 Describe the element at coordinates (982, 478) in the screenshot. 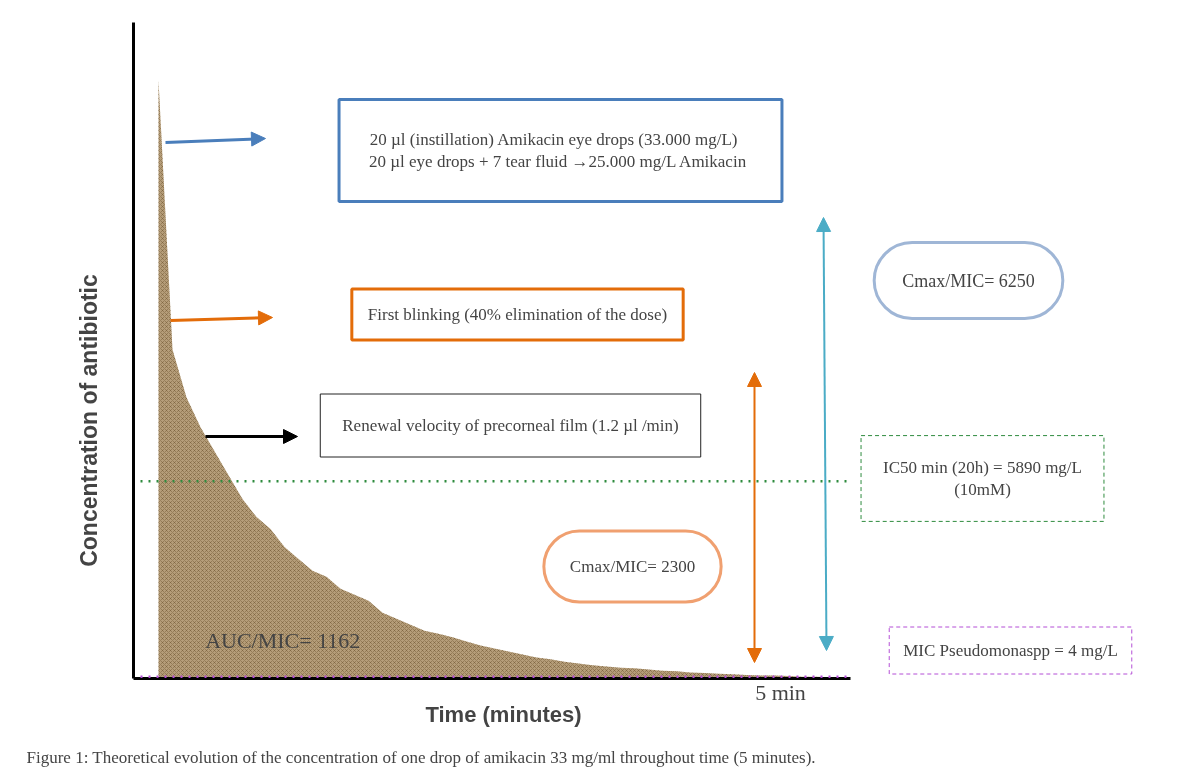

I see `text: IC50 min (20h) = 5890 mg/L (10mM)` at that location.